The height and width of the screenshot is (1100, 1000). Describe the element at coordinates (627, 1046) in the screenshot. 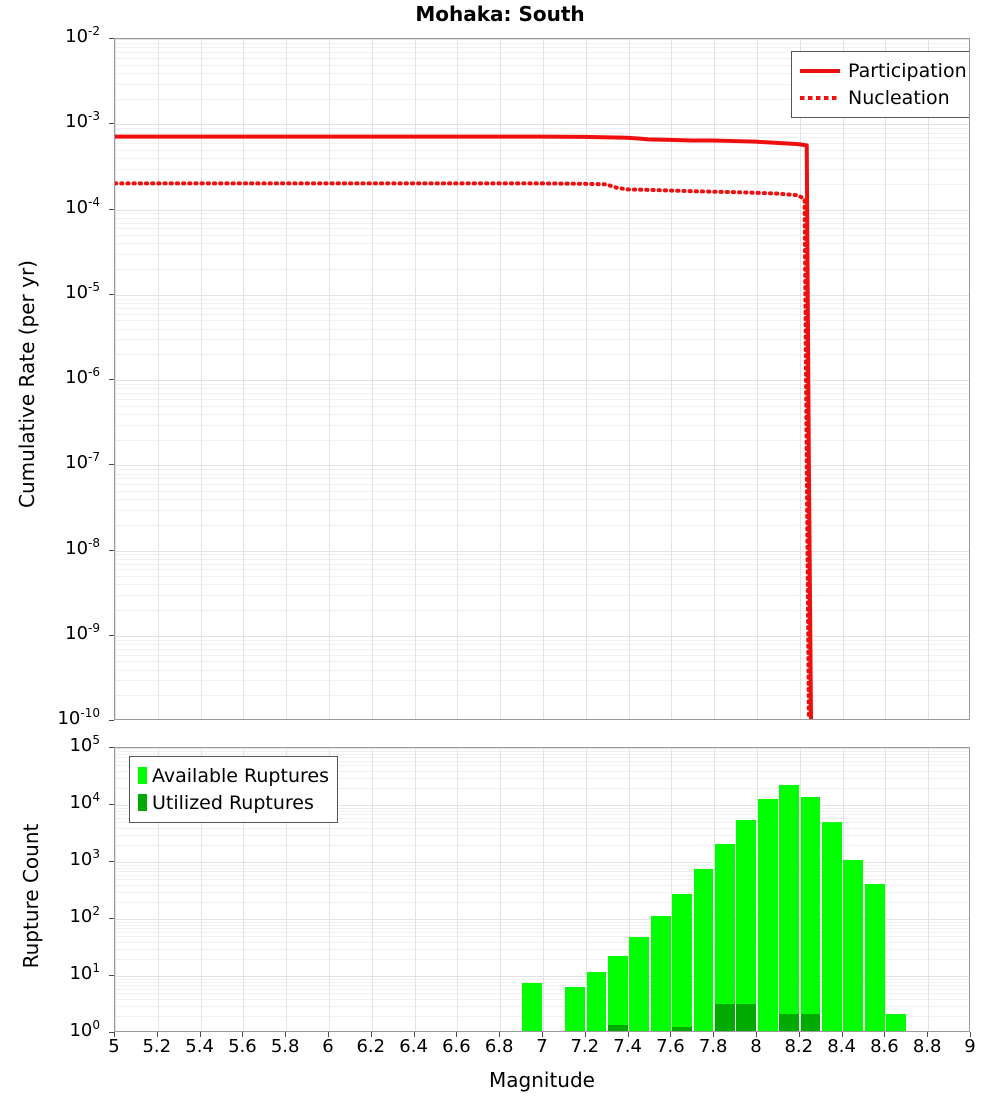

I see `x-tick-label: 7.4` at that location.